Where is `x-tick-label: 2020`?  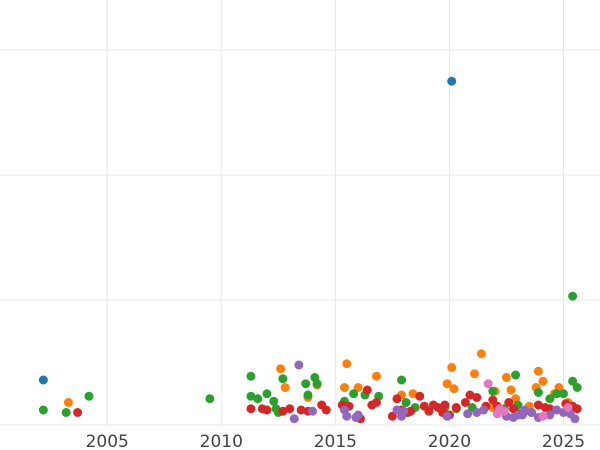 x-tick-label: 2020 is located at coordinates (449, 441).